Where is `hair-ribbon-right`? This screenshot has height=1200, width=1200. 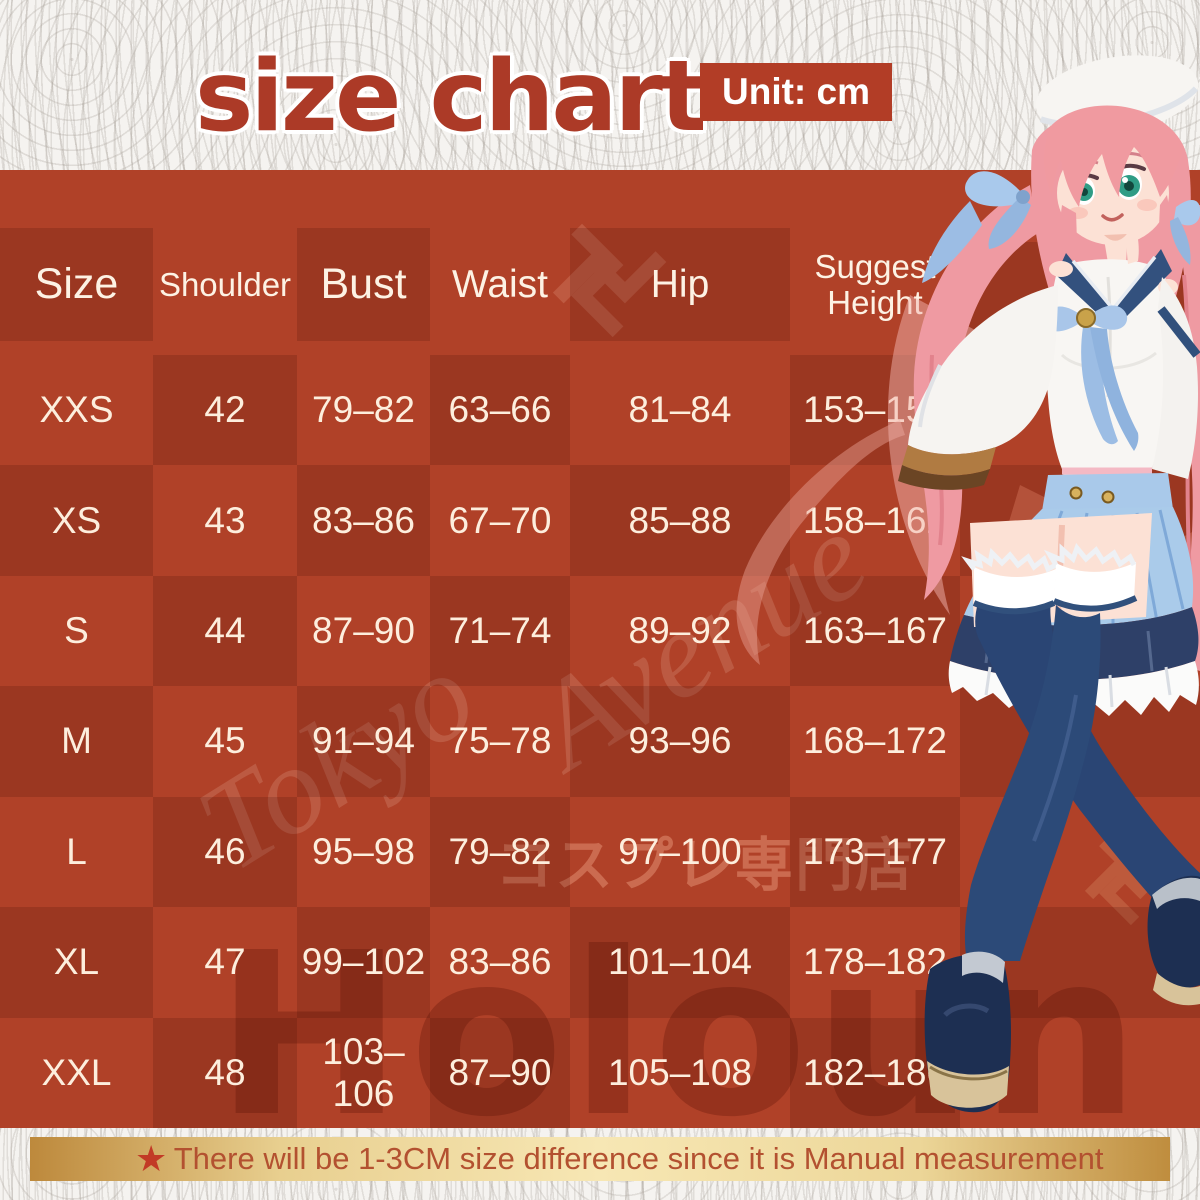
hair-ribbon-right is located at coordinates (1185, 232).